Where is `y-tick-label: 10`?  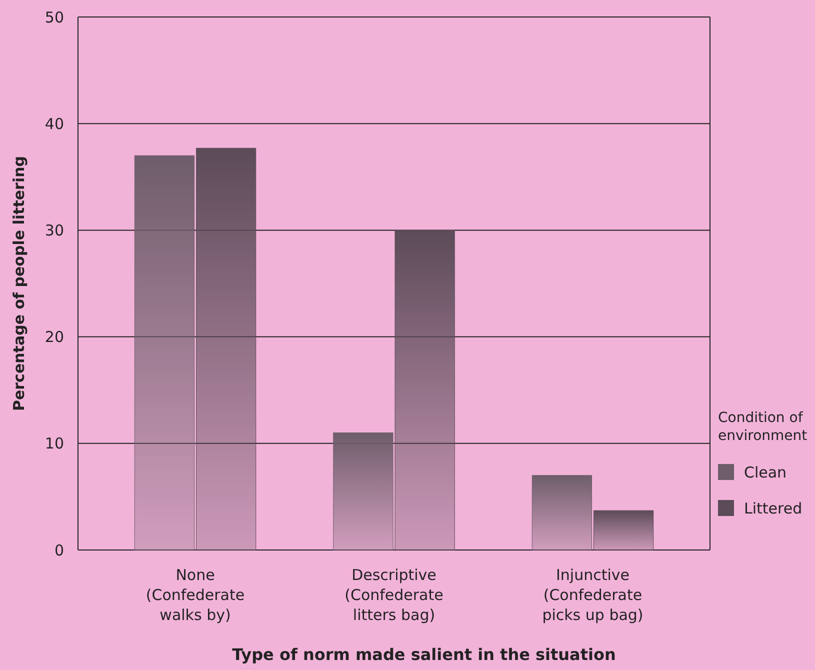
y-tick-label: 10 is located at coordinates (54, 443).